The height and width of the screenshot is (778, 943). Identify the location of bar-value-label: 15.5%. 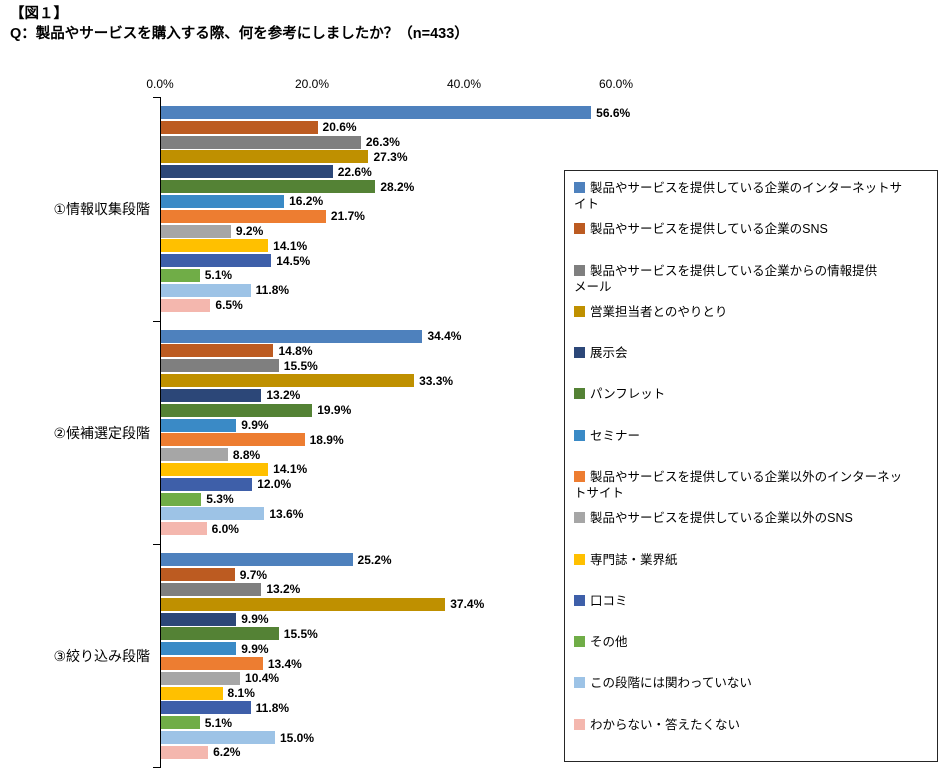
(300, 365).